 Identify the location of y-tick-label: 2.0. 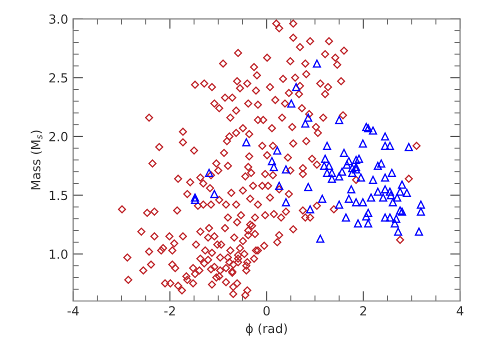
(58, 137).